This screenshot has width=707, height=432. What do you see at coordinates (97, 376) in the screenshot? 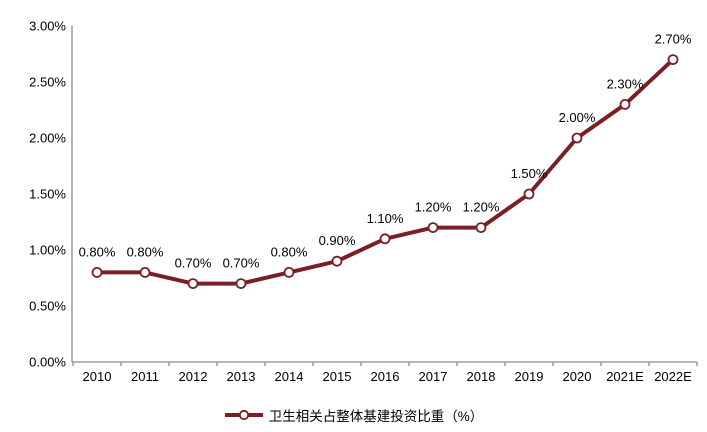
I see `x-tick-label: 2010` at bounding box center [97, 376].